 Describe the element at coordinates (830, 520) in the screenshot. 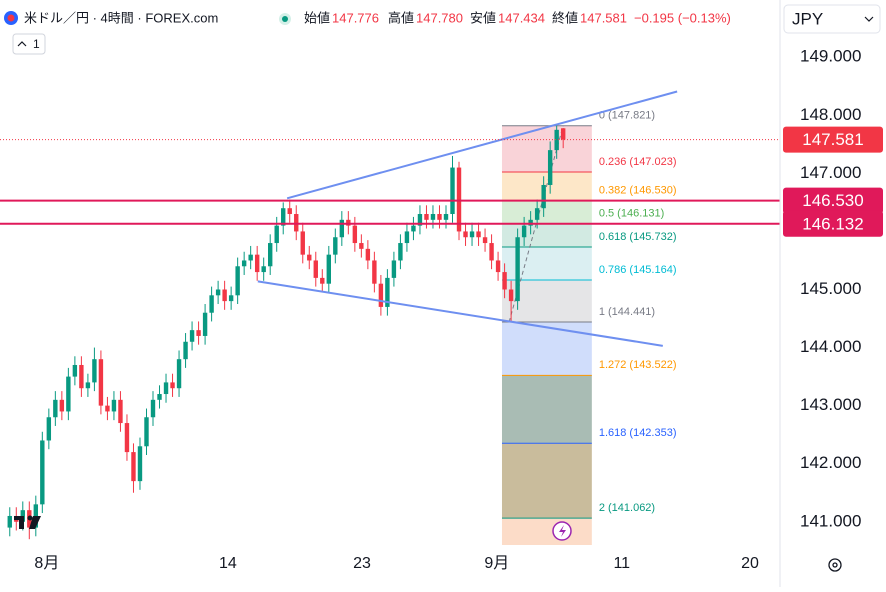

I see `y-tick-label: 141.000` at that location.